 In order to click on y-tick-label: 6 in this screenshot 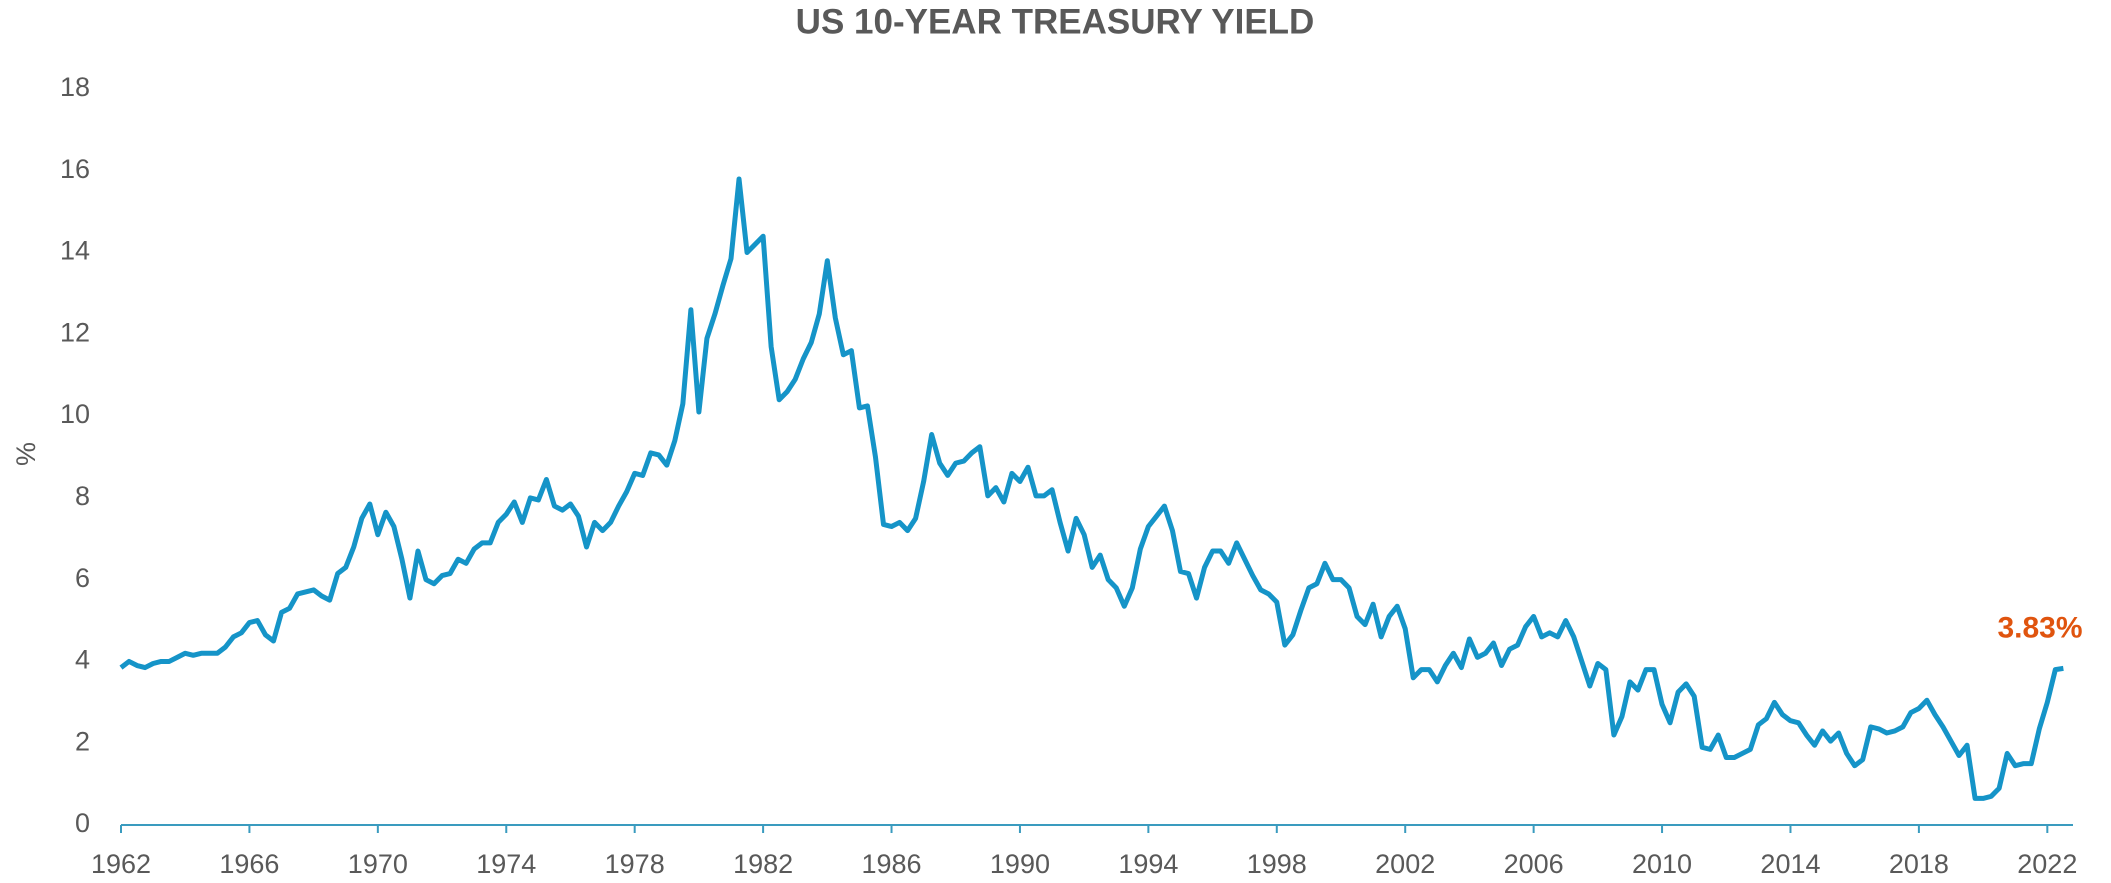, I will do `click(82, 578)`.